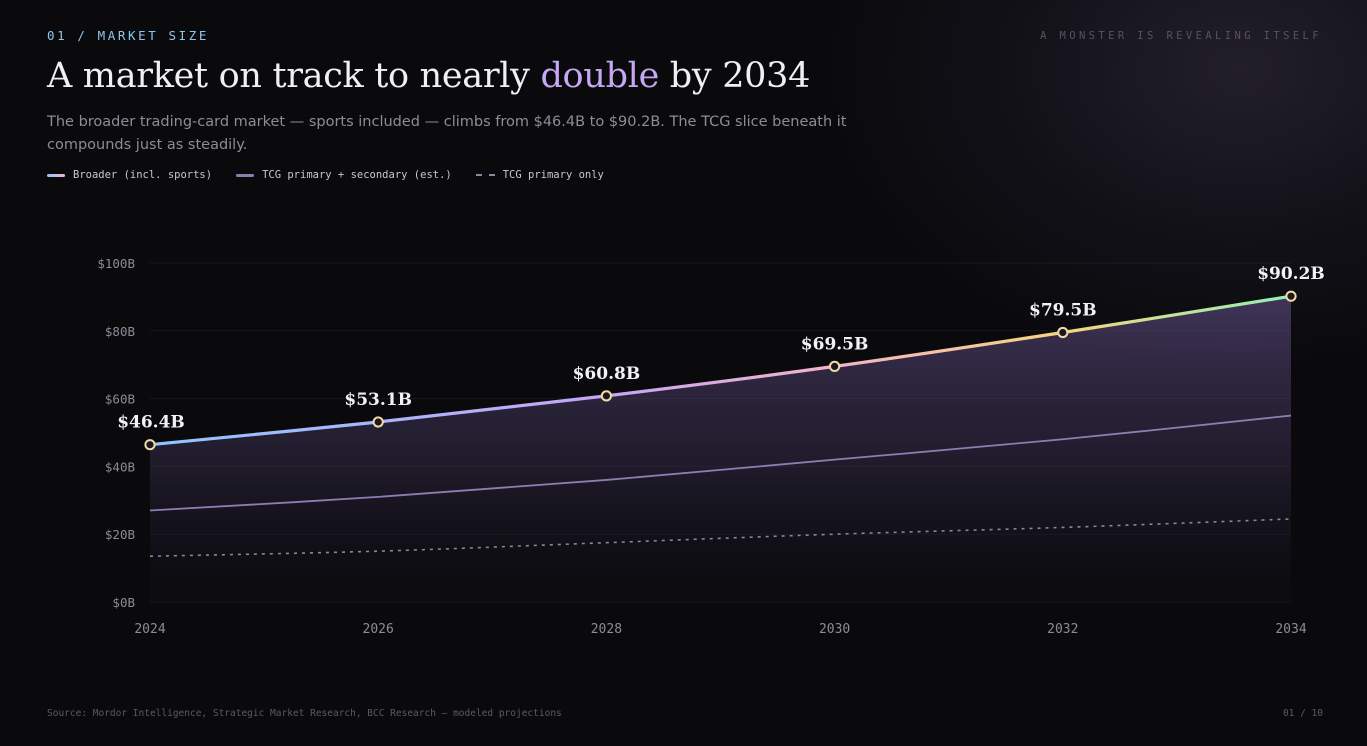 Image resolution: width=1367 pixels, height=746 pixels. I want to click on title-text-start: A market on track to nearly, so click(294, 76).